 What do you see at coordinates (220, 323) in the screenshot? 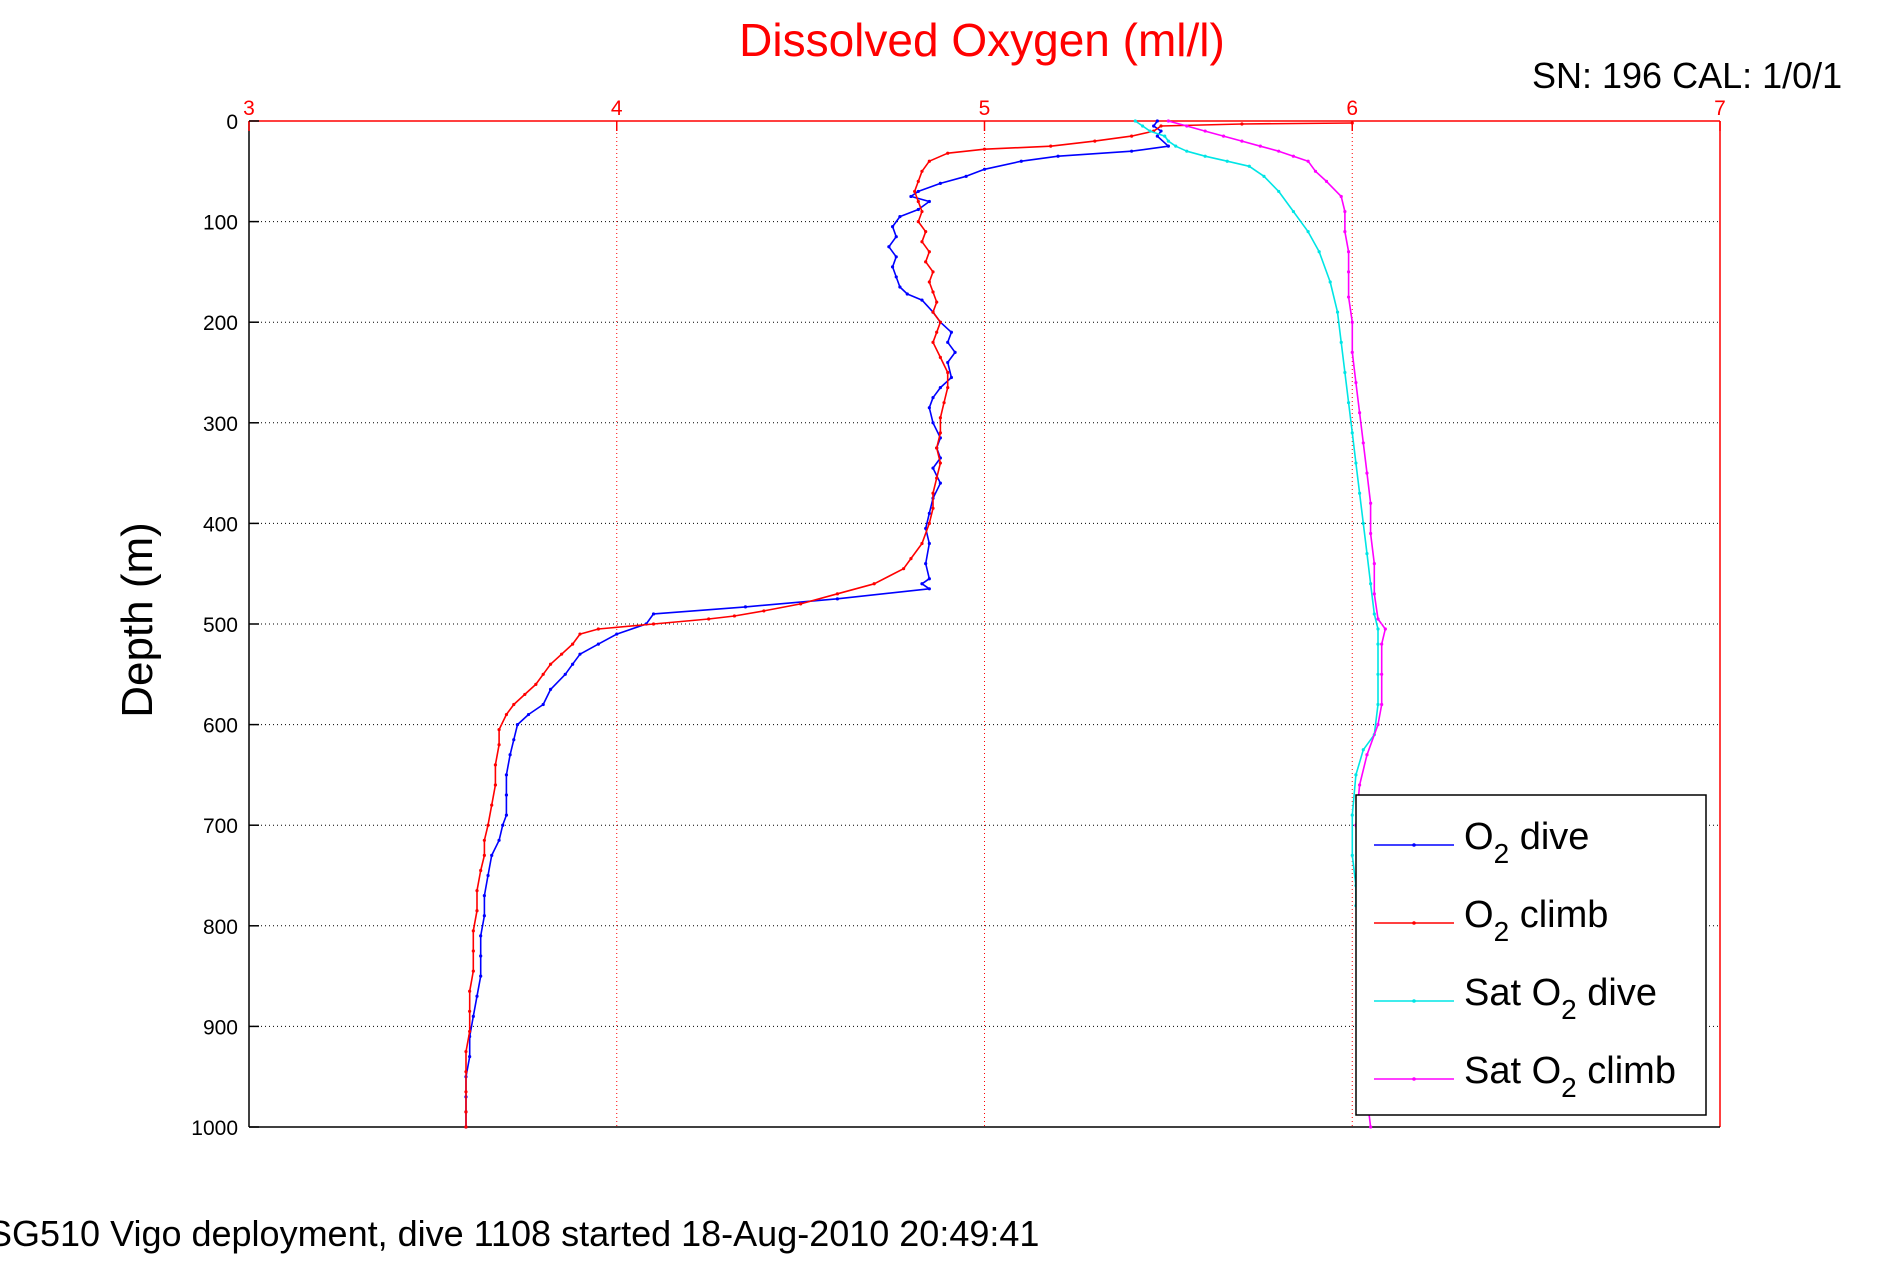
I see `y-tick-label: 200` at bounding box center [220, 323].